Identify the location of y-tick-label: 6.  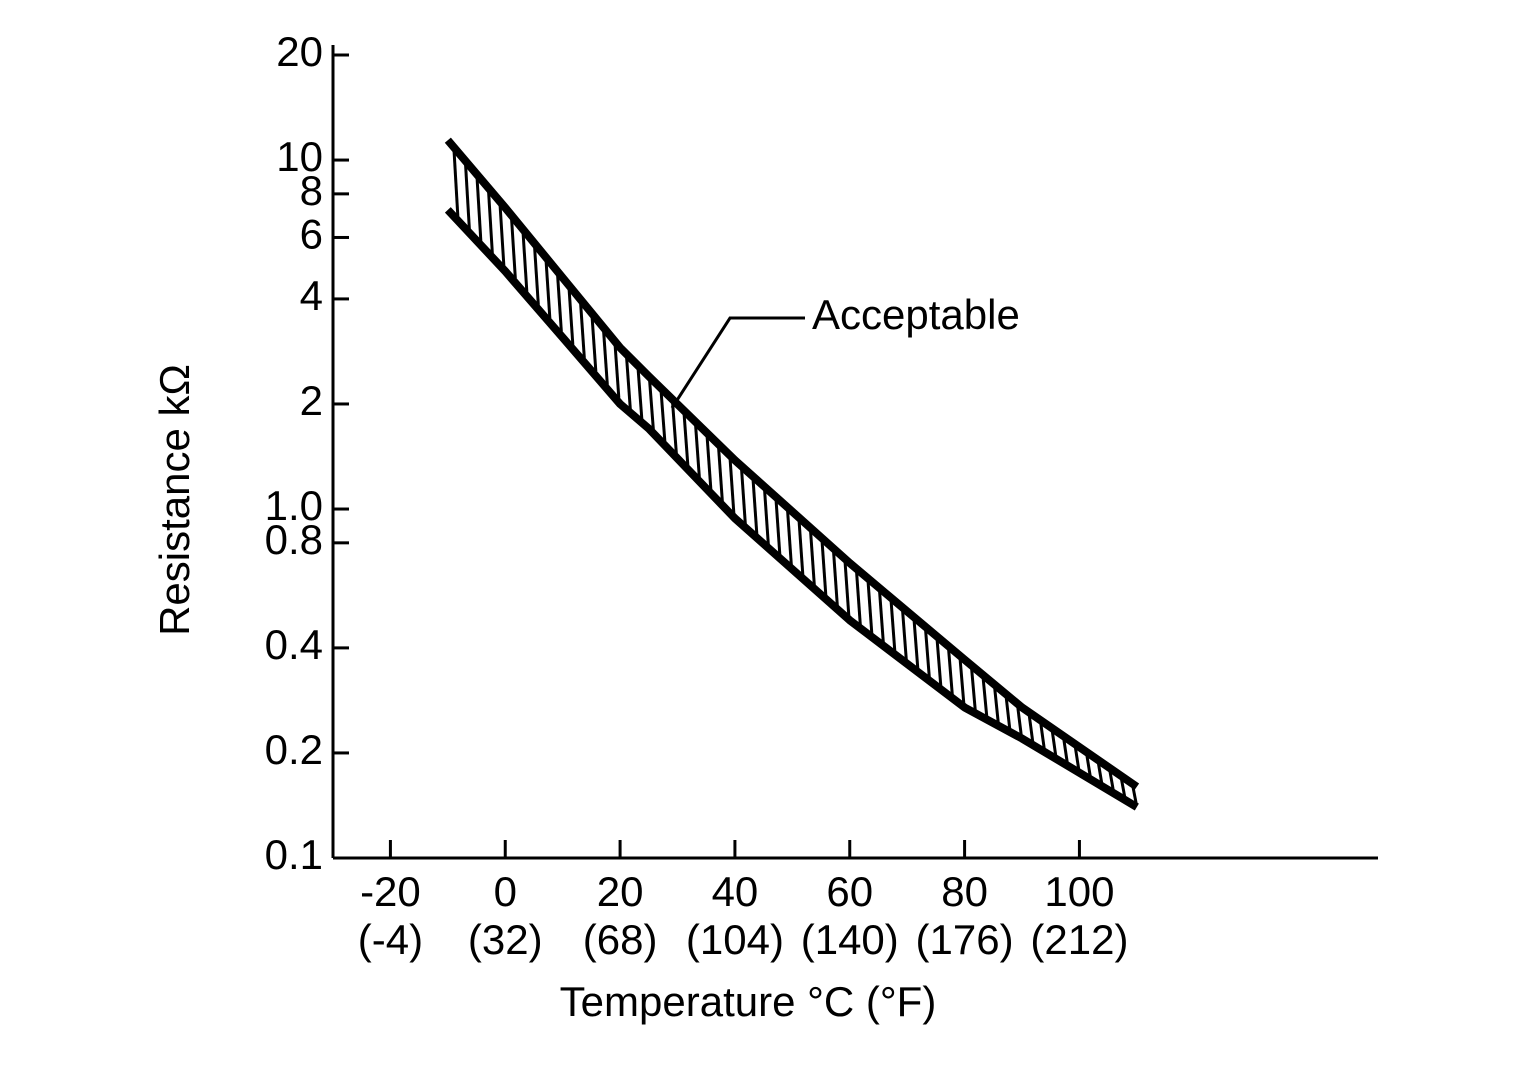
(311, 234).